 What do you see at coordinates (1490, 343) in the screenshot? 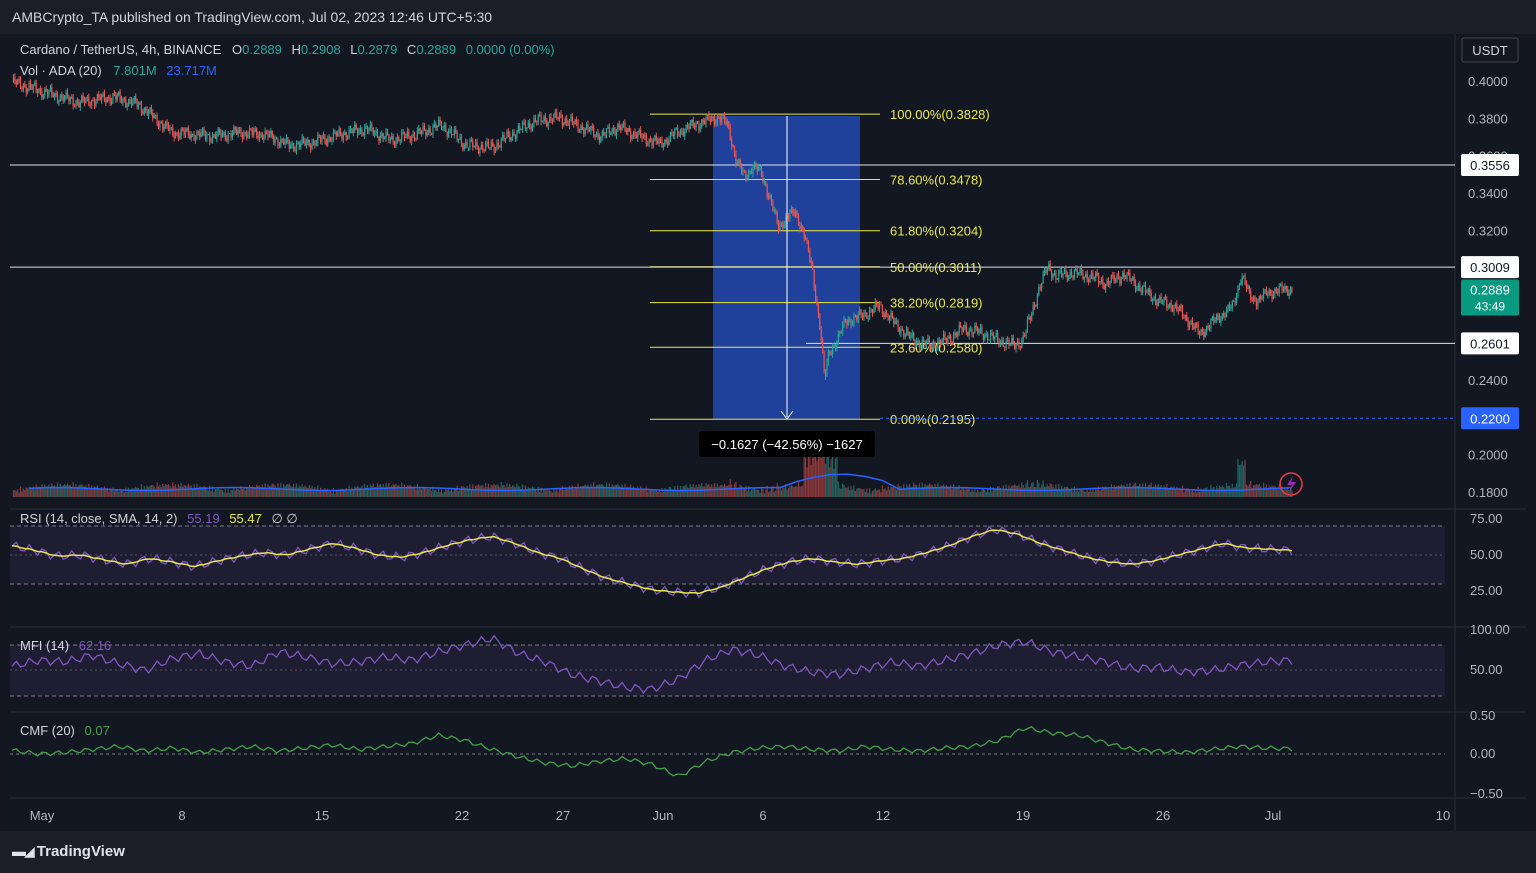
I see `level-badge-label: 0.2601` at bounding box center [1490, 343].